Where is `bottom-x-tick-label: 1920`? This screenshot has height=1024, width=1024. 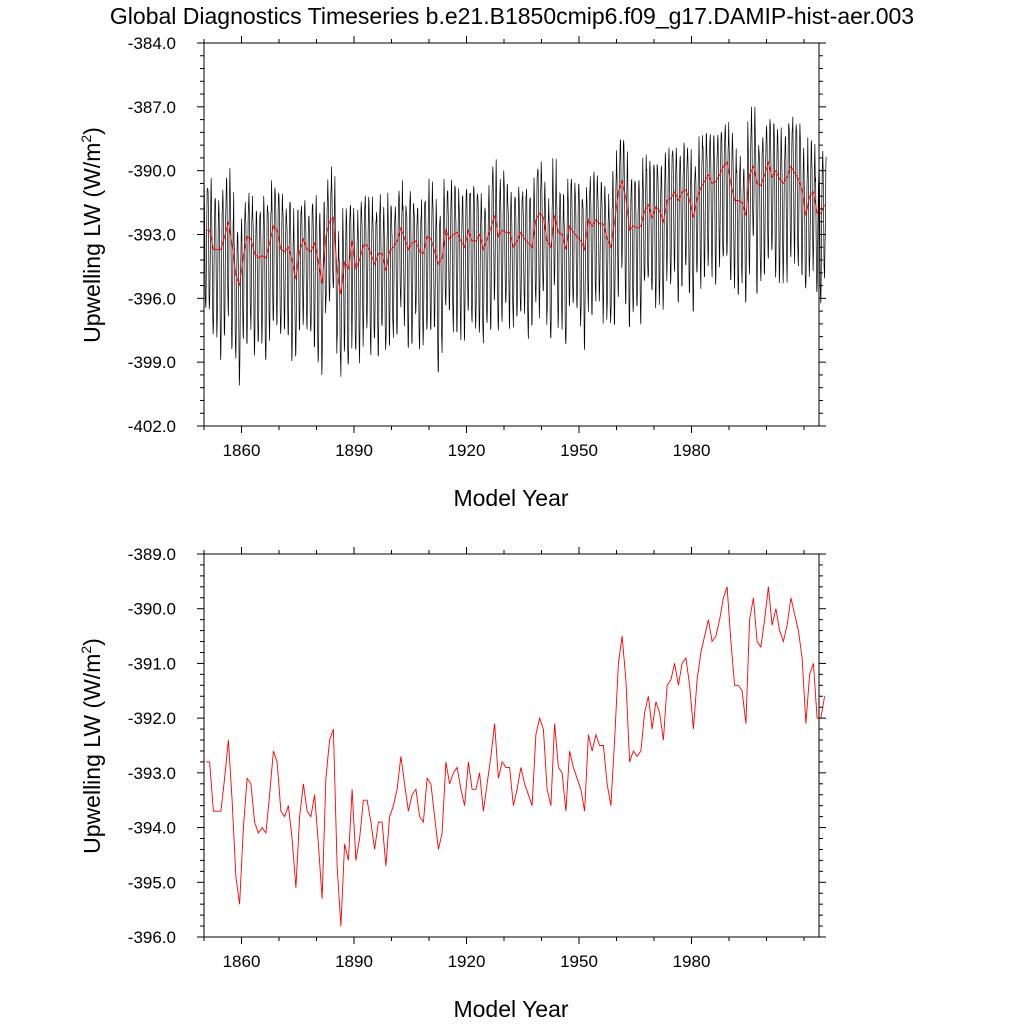 bottom-x-tick-label: 1920 is located at coordinates (467, 961).